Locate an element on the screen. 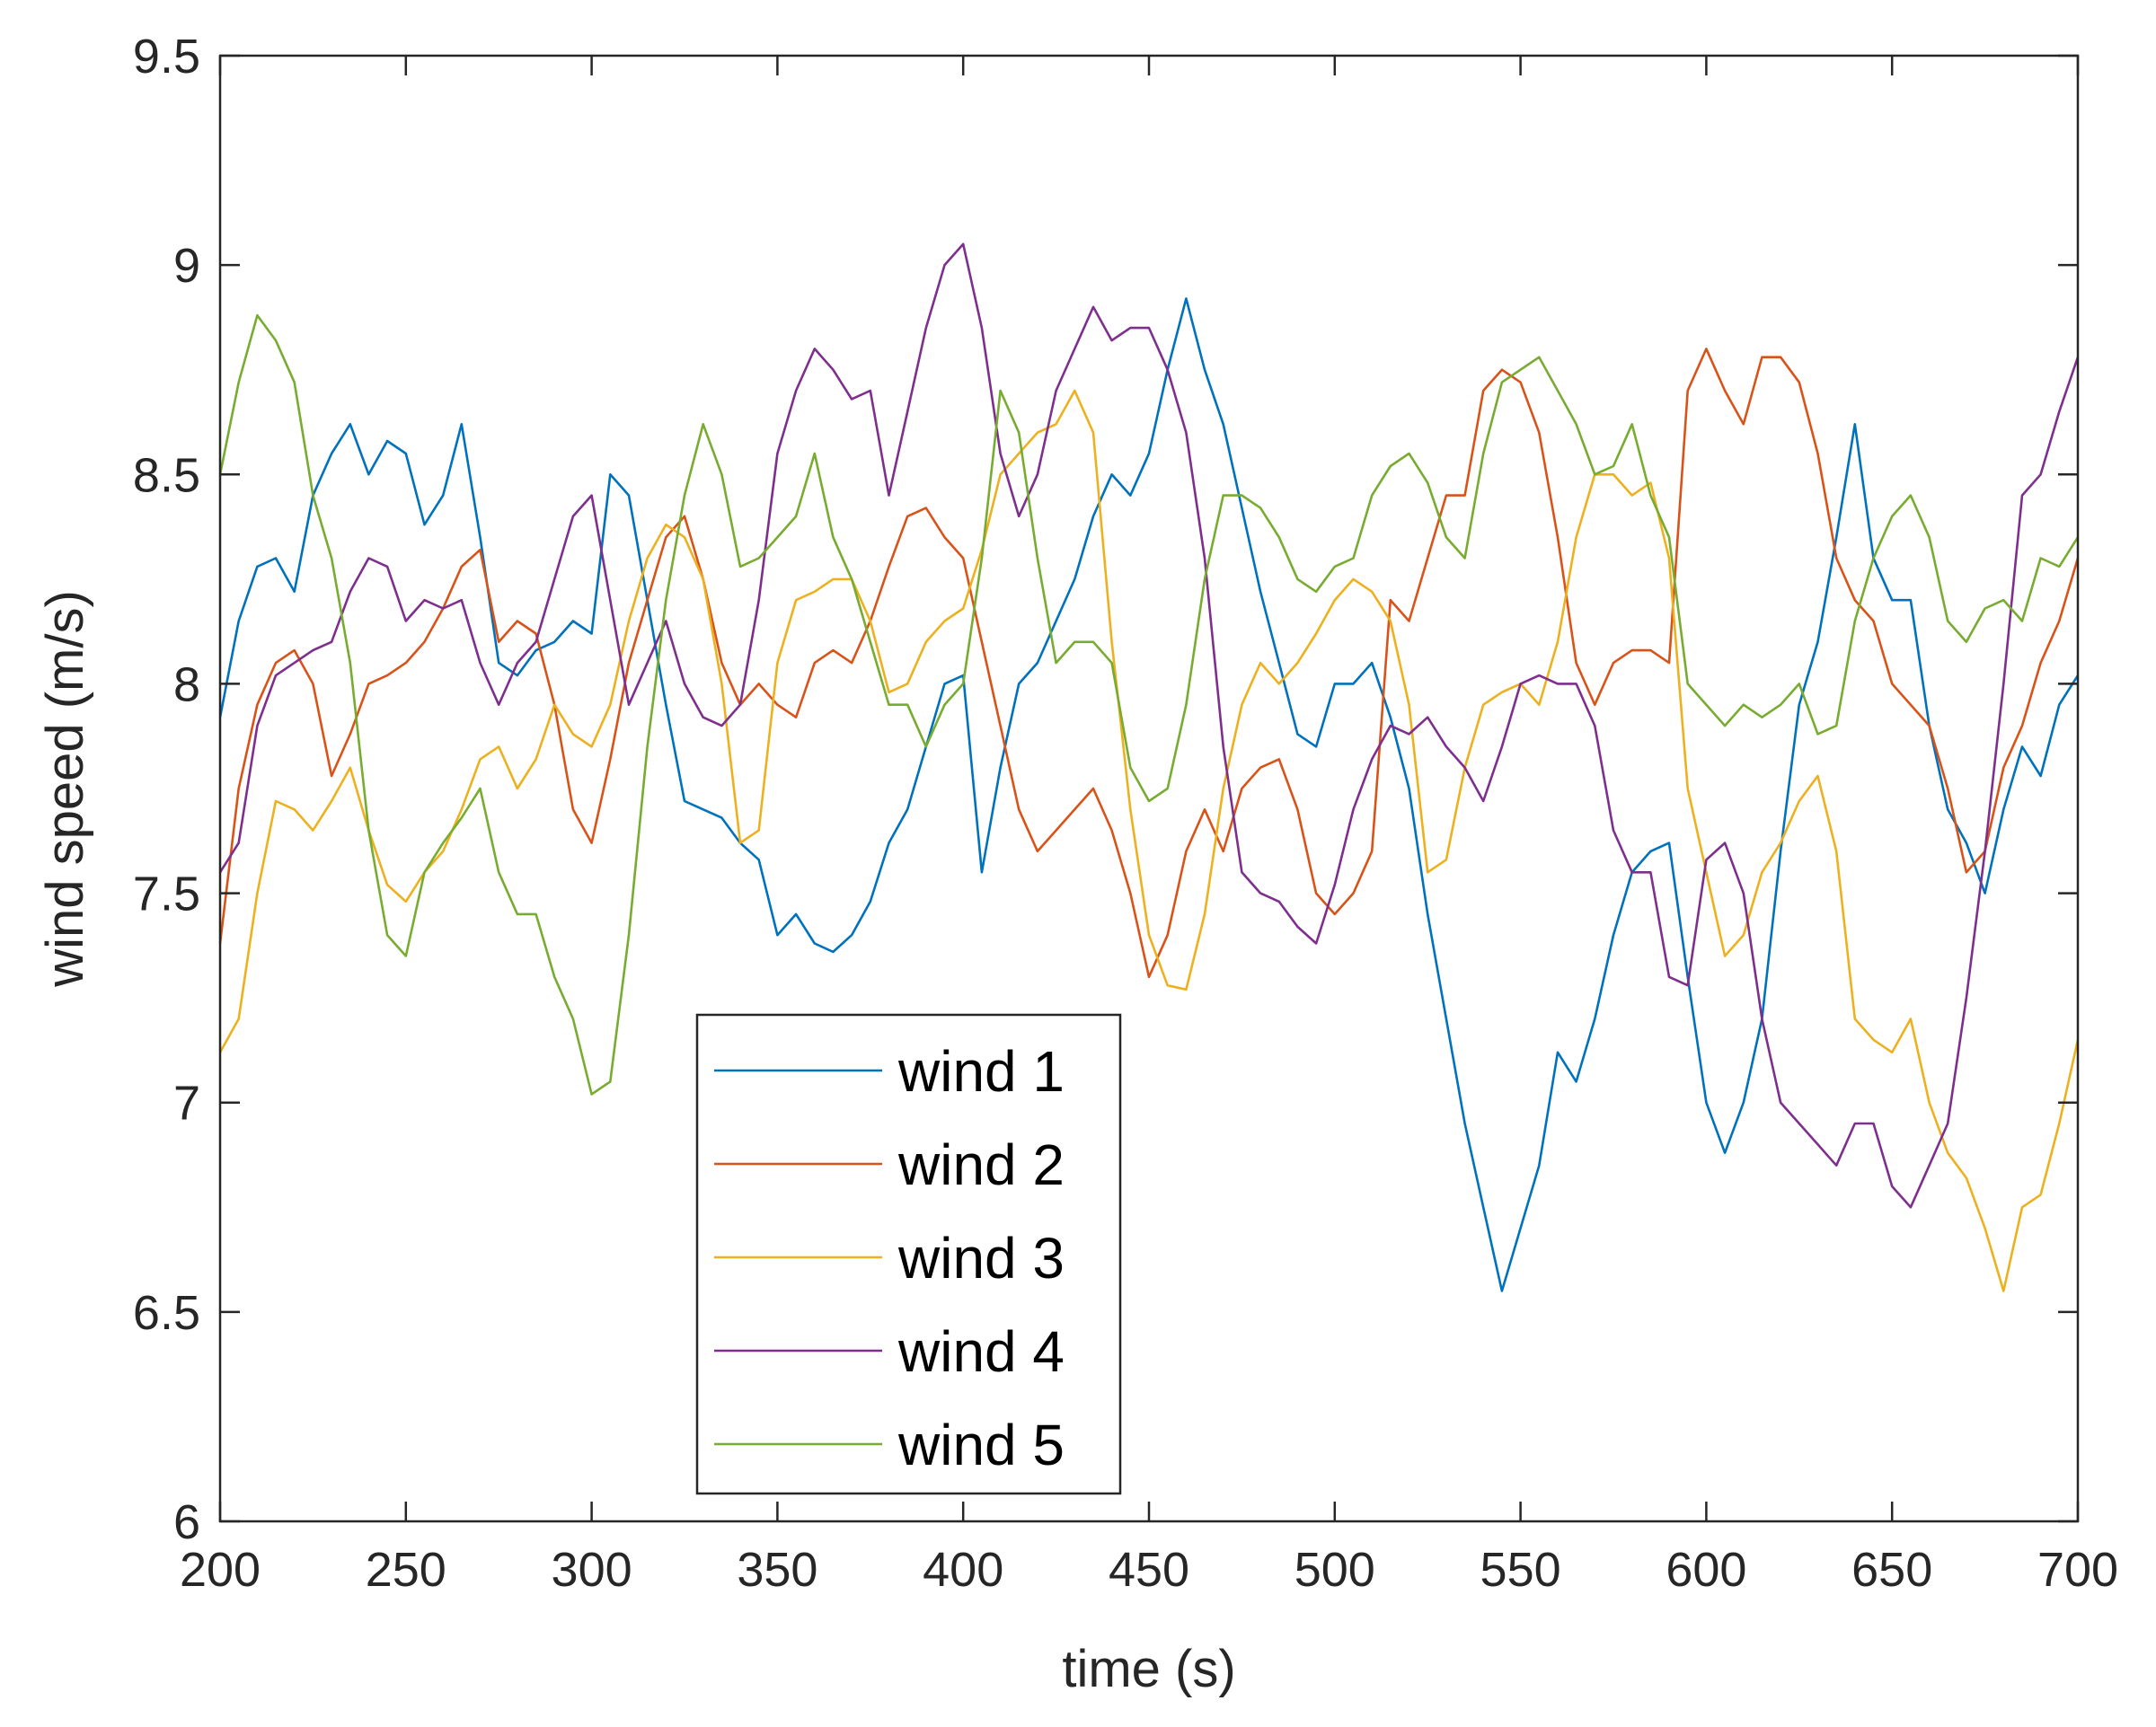 The image size is (2156, 1727). legend-label-1: wind 1 is located at coordinates (981, 1071).